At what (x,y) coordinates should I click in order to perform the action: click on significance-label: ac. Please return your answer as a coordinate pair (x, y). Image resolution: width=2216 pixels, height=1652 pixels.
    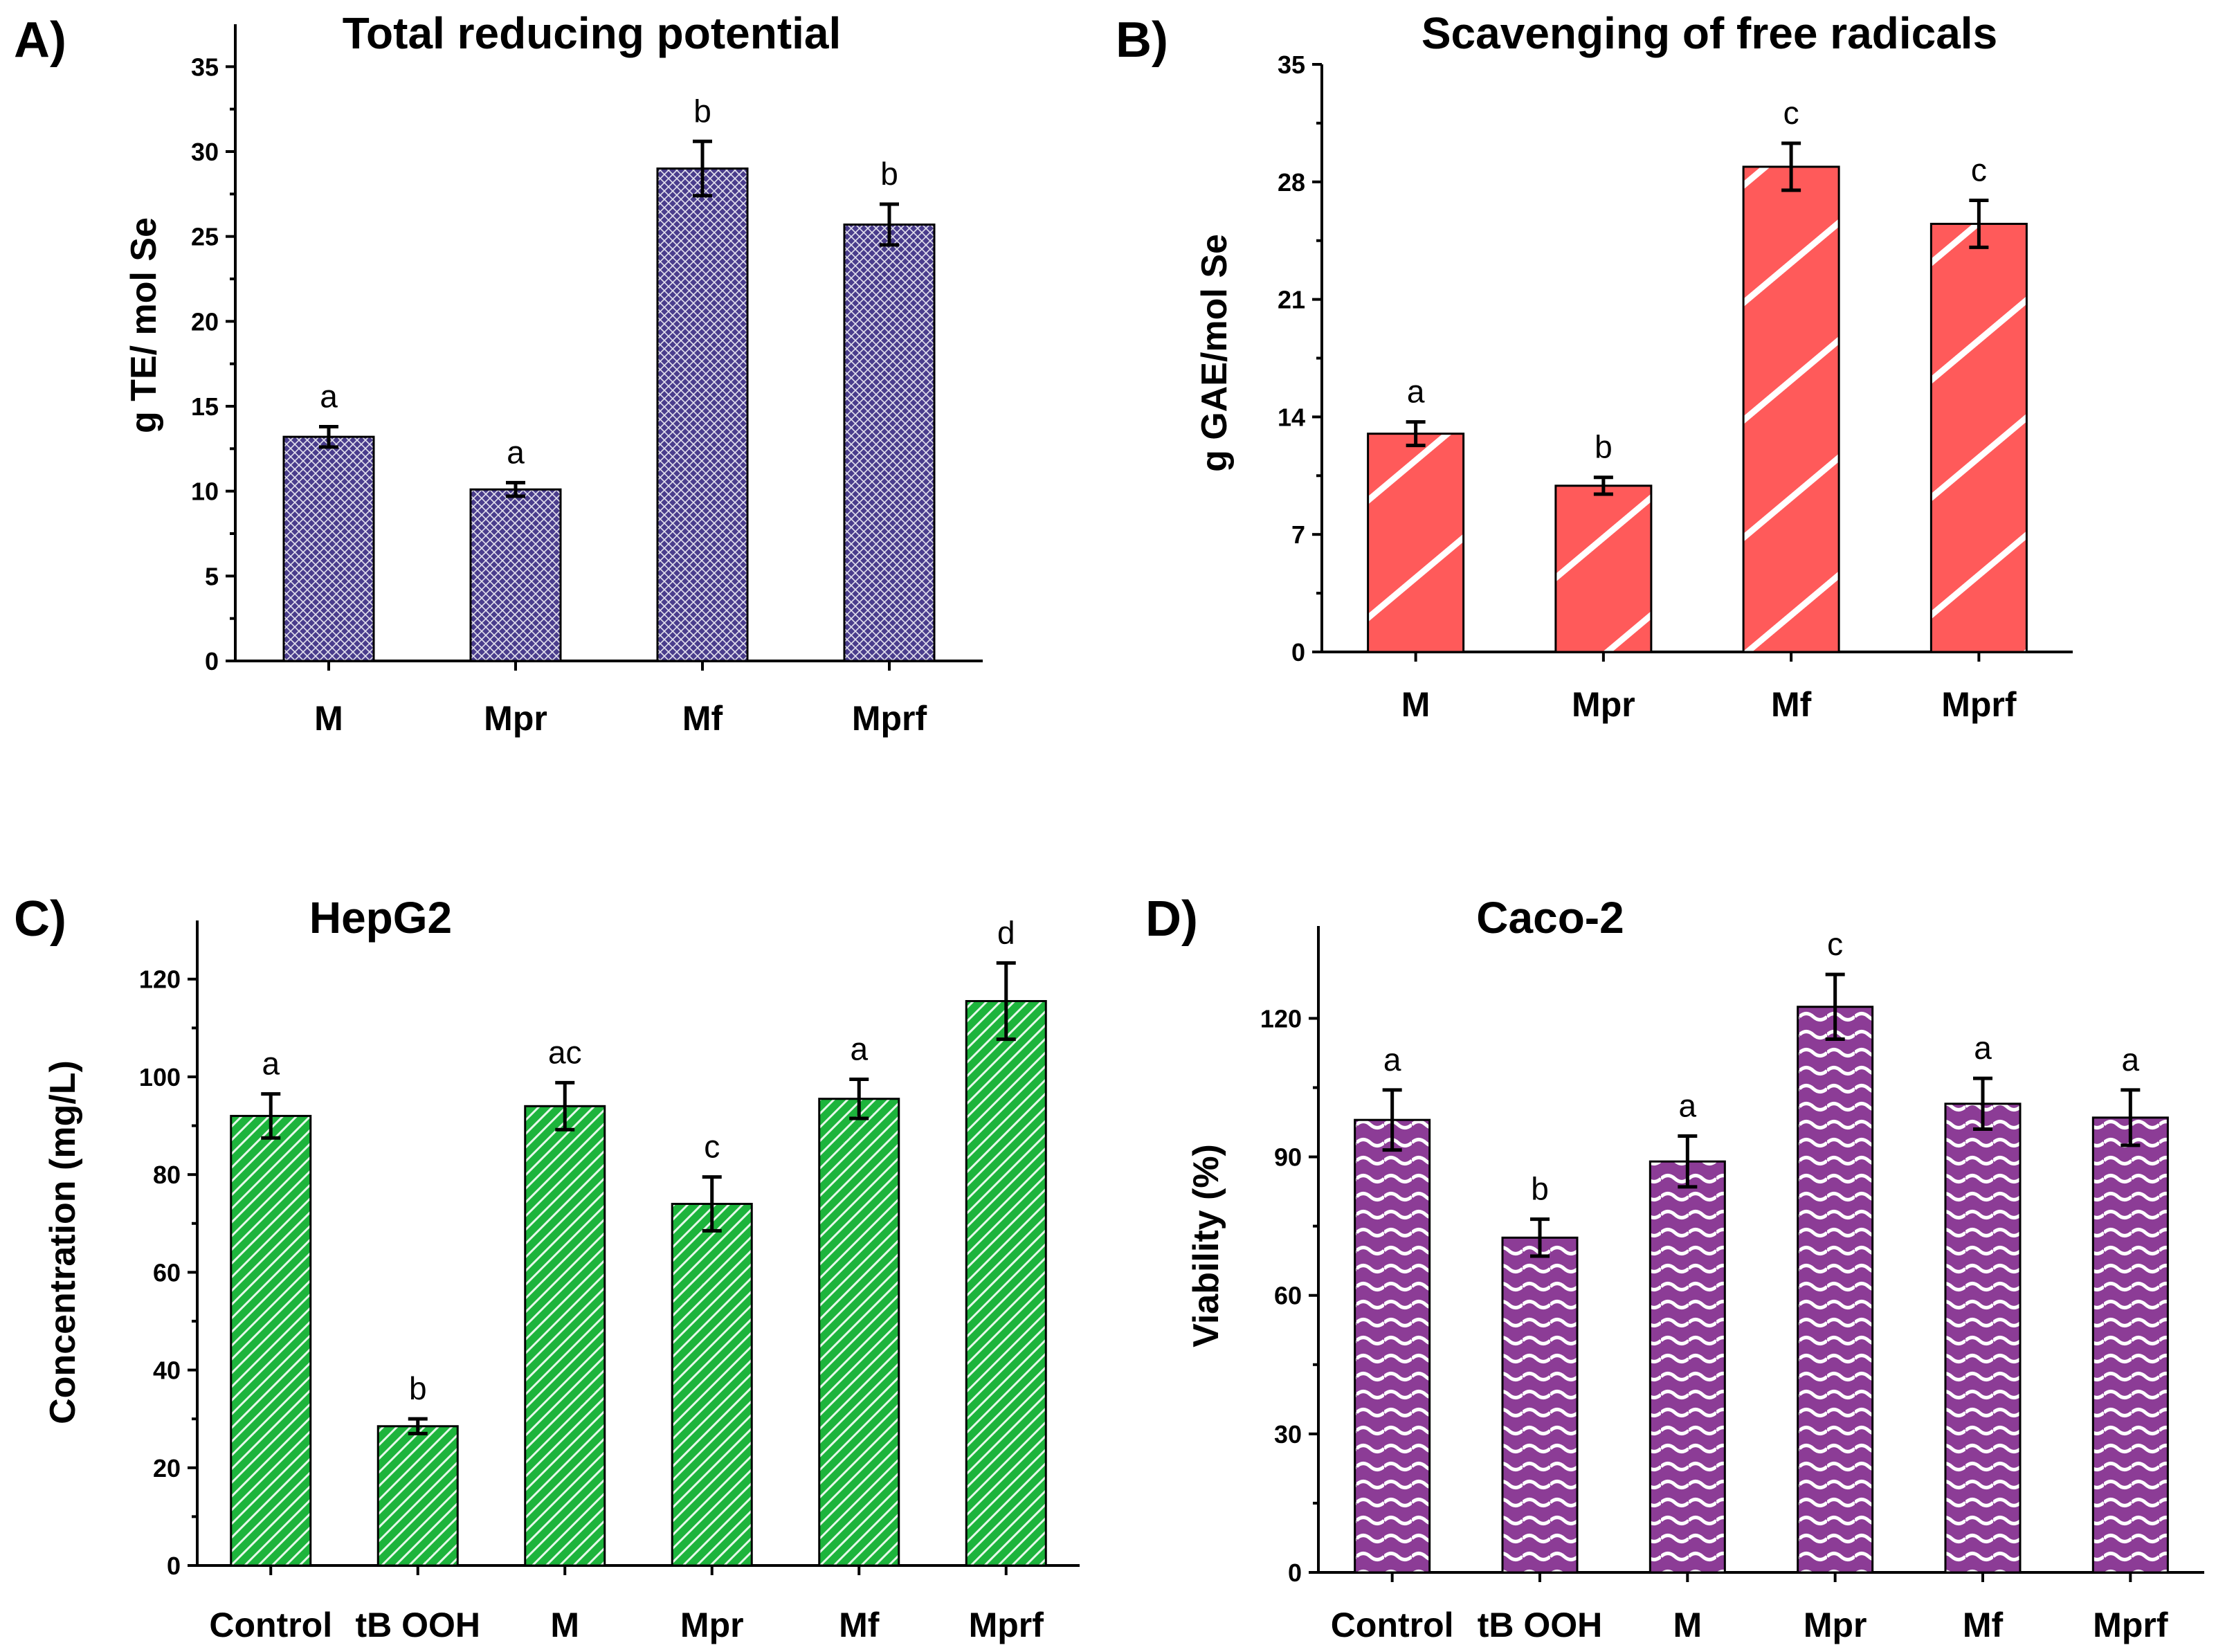
    Looking at the image, I should click on (565, 1052).